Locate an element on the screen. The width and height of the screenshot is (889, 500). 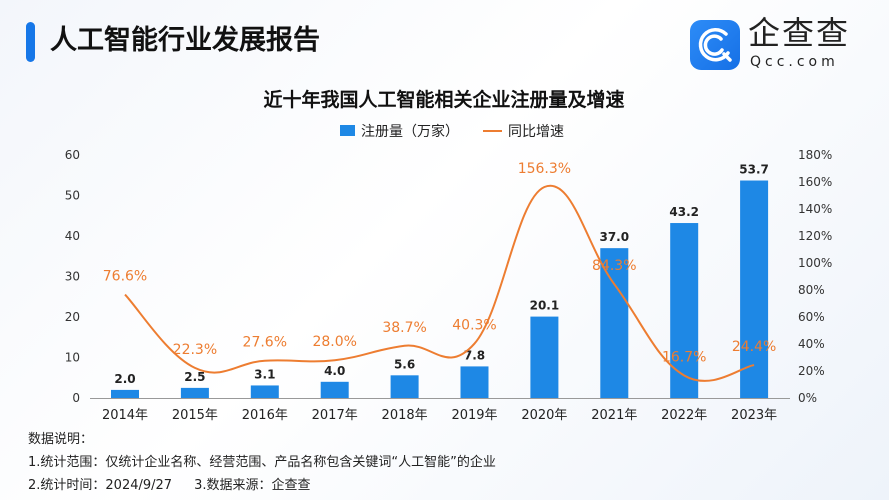
x-tick-label: 2015年 is located at coordinates (195, 415).